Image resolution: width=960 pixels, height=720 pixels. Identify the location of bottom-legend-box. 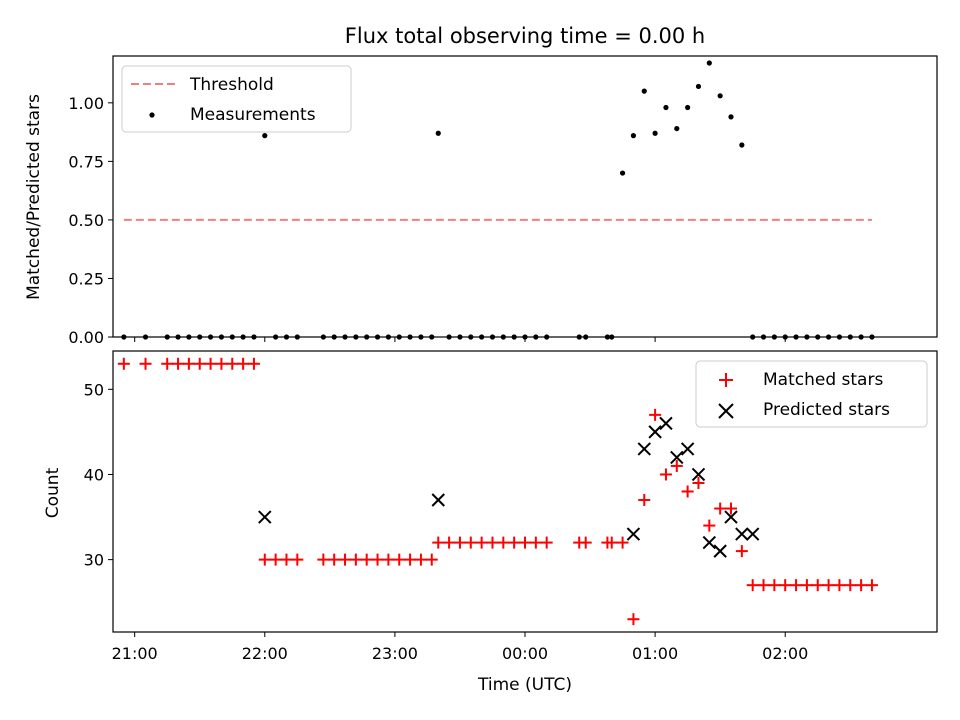
(811, 394).